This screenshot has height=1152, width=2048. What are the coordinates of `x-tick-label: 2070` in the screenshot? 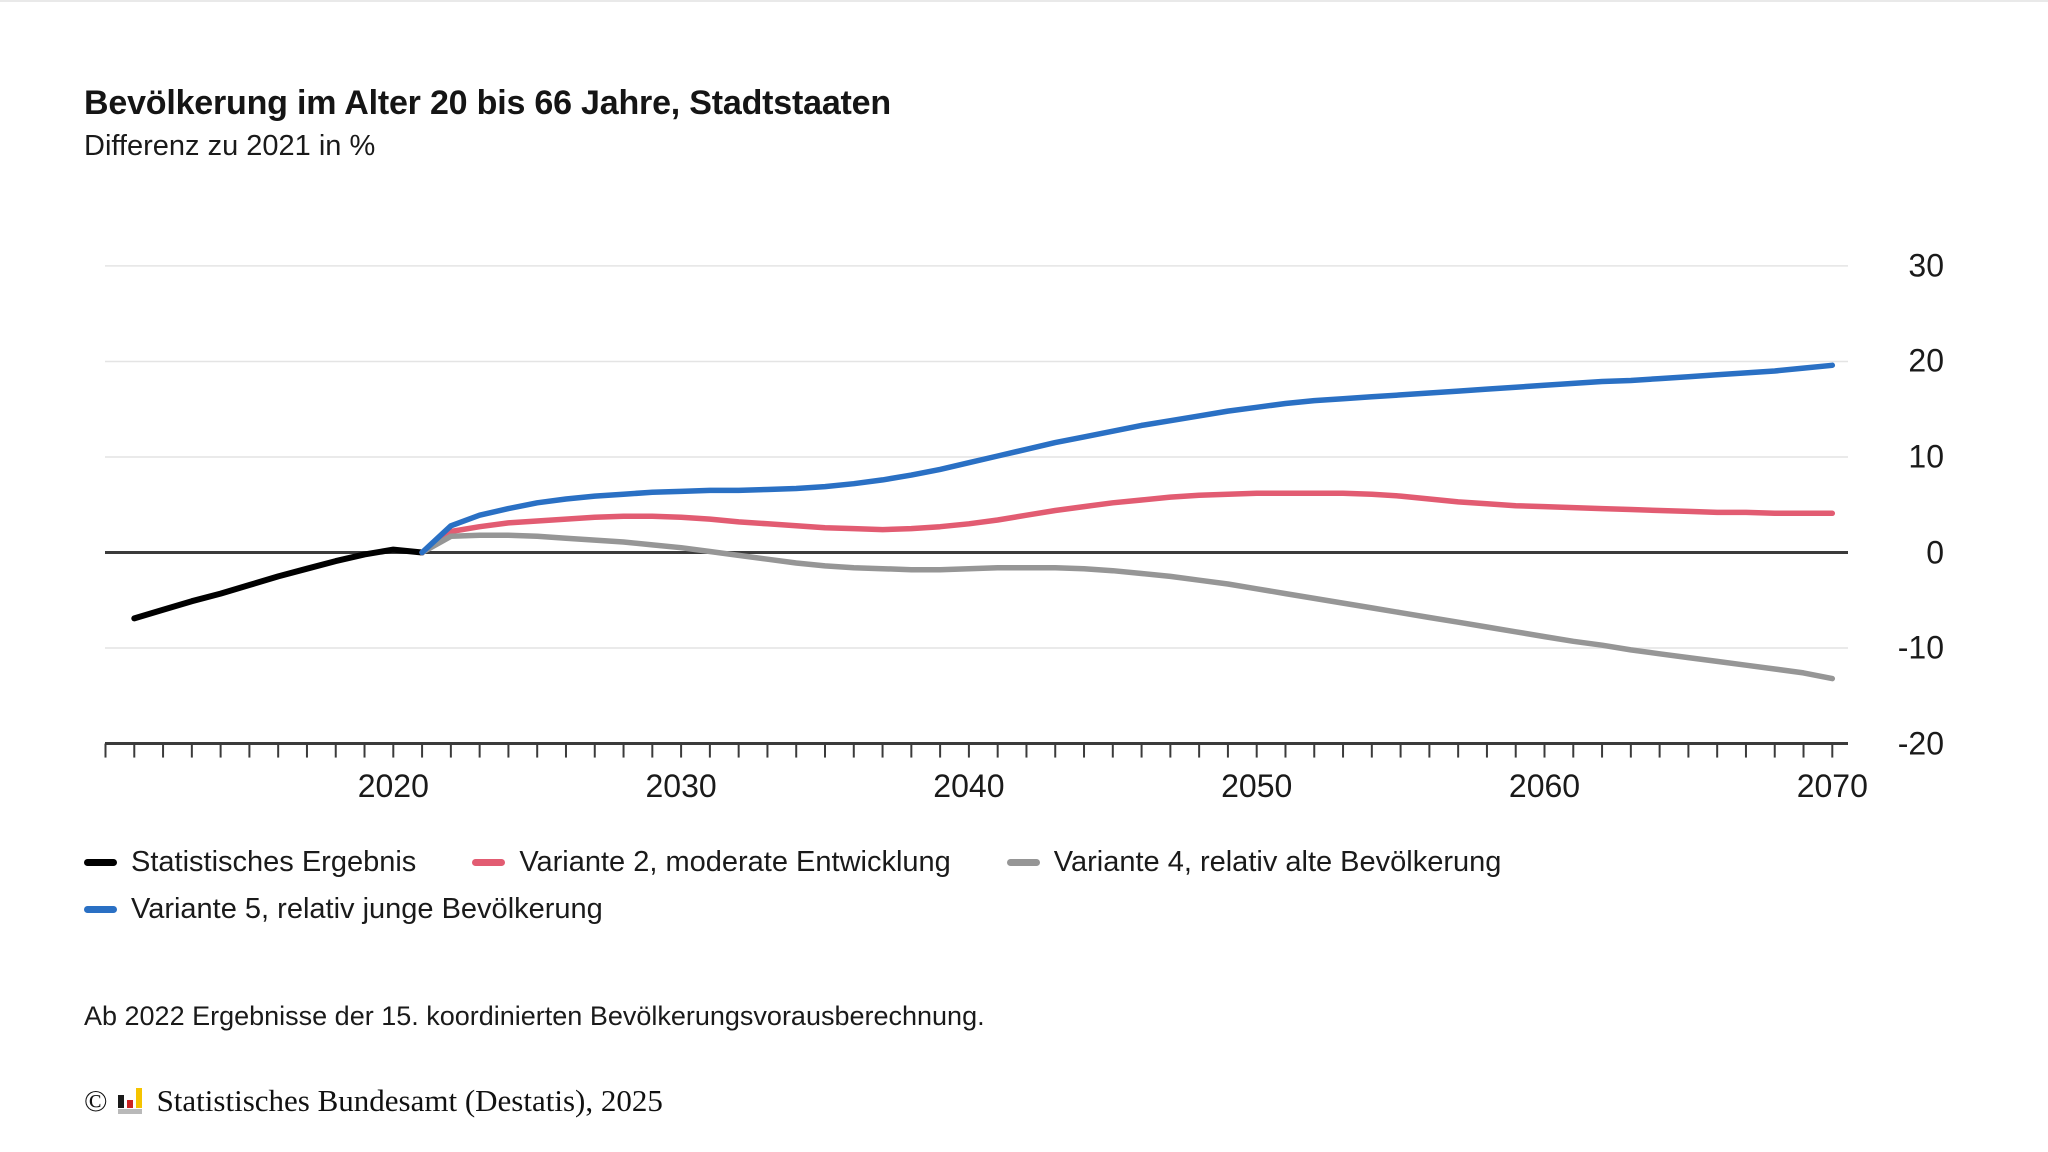 It's located at (1832, 786).